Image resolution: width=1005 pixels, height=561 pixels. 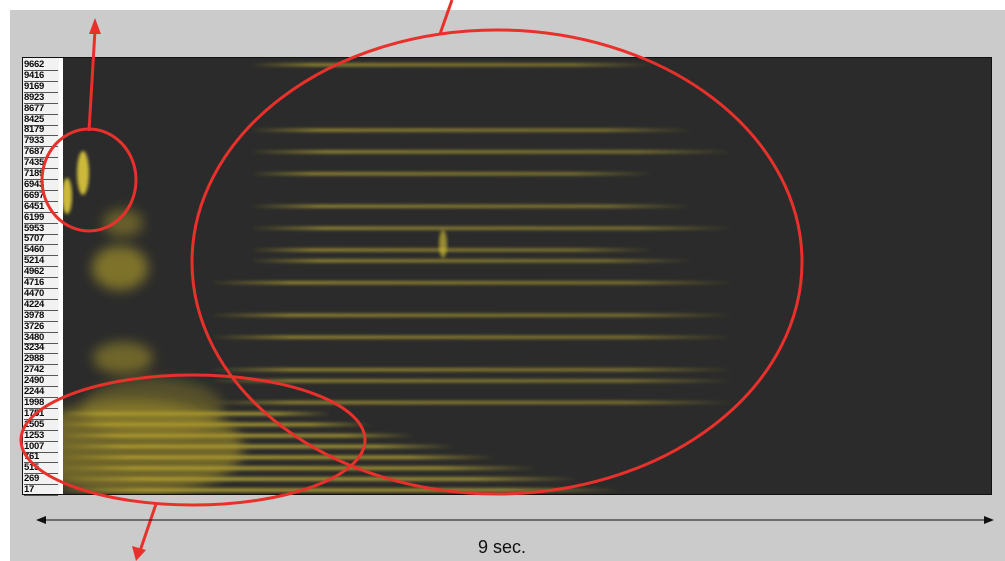 I want to click on frequency-label: 5460, so click(x=41, y=251).